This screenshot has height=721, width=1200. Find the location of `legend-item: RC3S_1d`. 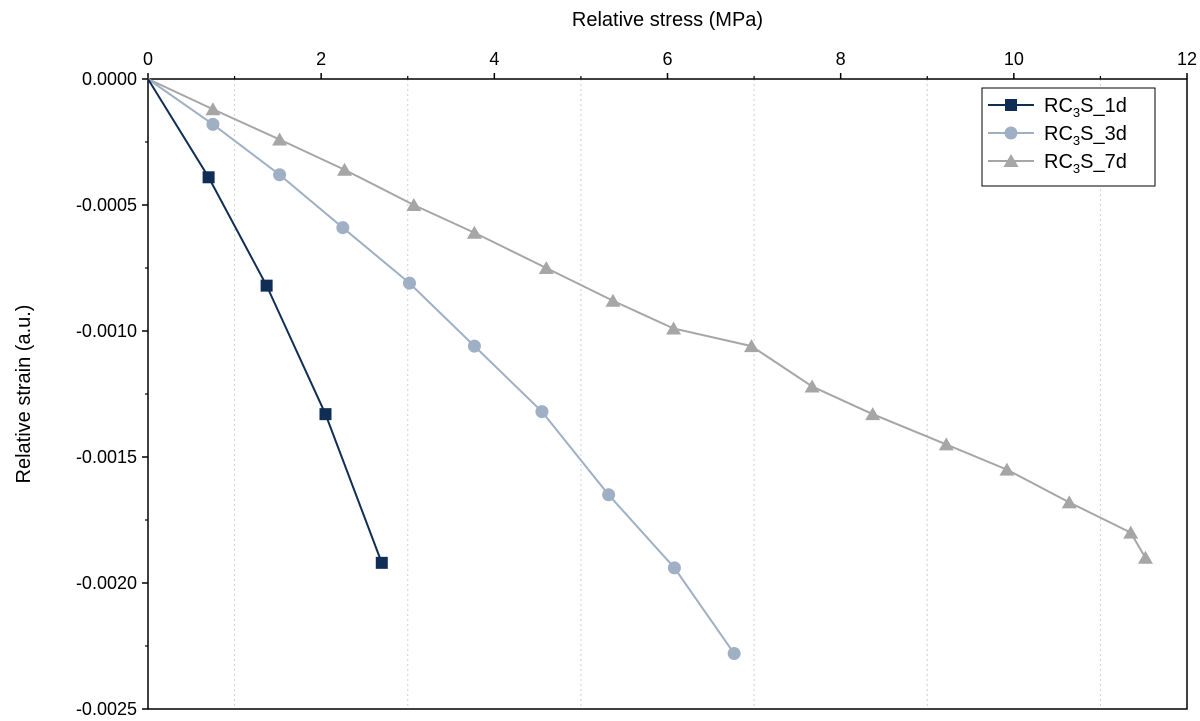

legend-item: RC3S_1d is located at coordinates (1057, 107).